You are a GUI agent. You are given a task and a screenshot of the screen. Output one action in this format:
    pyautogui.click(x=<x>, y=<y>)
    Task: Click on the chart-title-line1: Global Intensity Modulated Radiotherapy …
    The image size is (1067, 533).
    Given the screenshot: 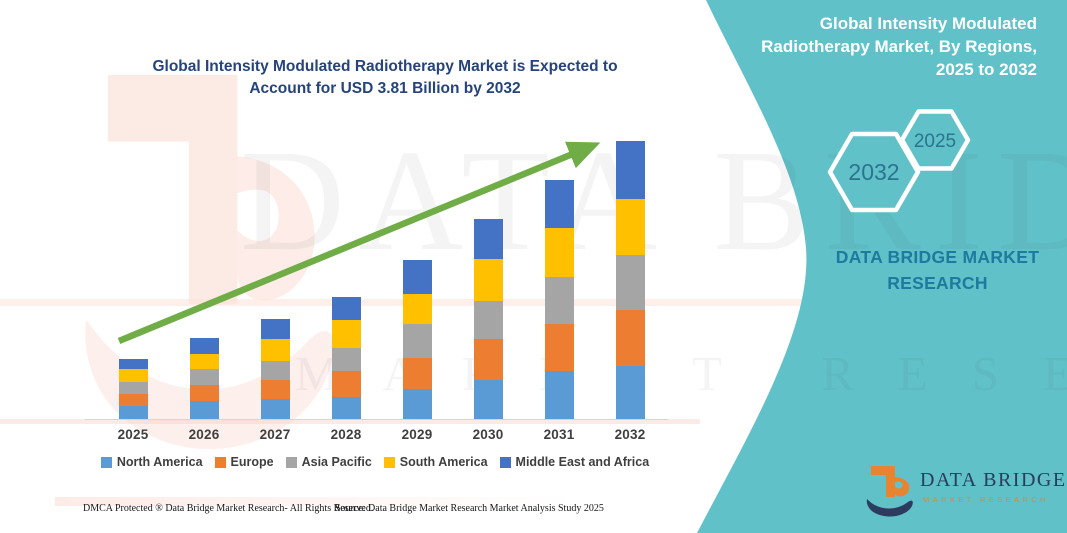 What is the action you would take?
    pyautogui.click(x=385, y=66)
    